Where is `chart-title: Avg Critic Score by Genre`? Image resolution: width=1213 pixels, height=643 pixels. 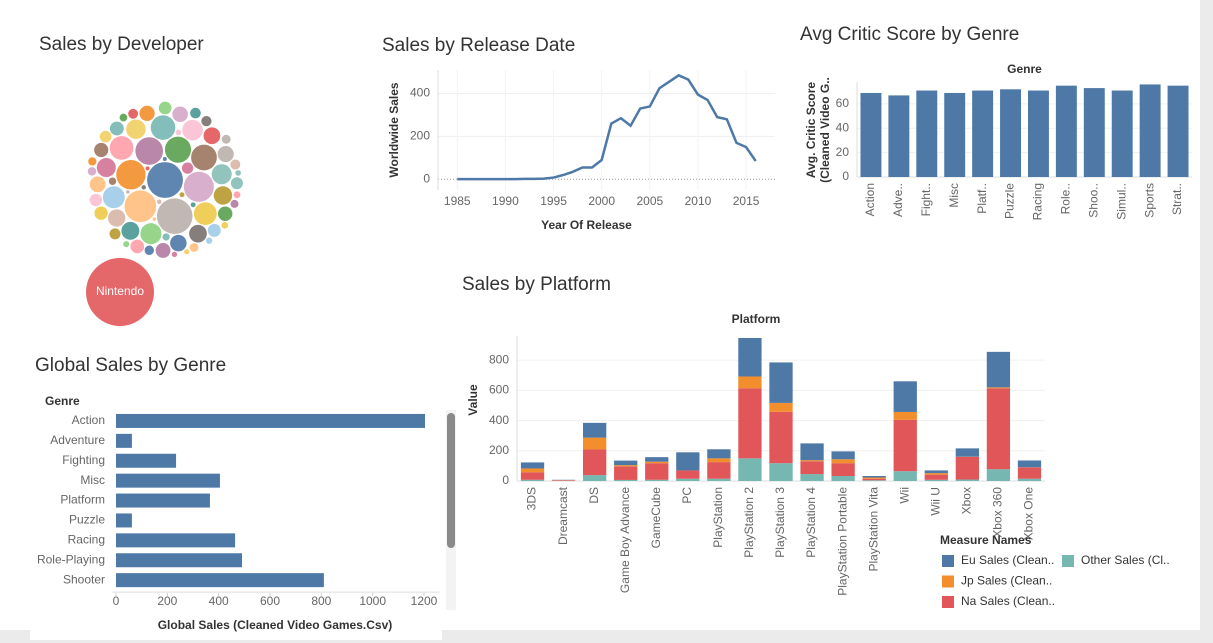 chart-title: Avg Critic Score by Genre is located at coordinates (909, 34).